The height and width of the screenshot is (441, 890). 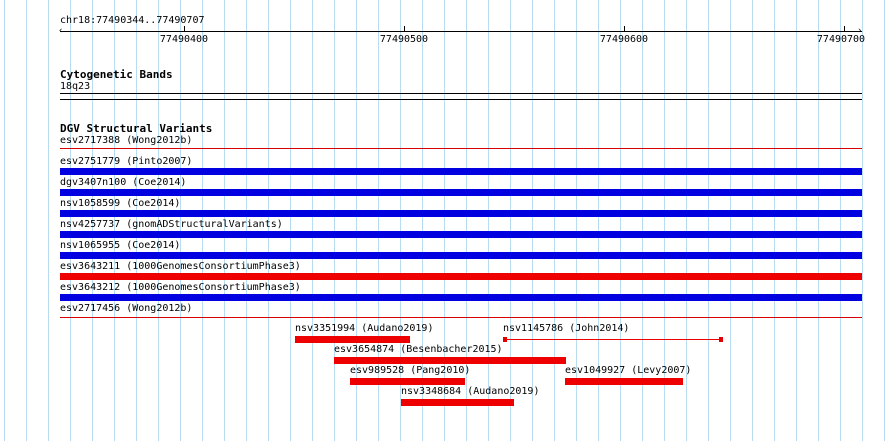 I want to click on variant-label: esv2717456 (Wong2012b), so click(x=126, y=308).